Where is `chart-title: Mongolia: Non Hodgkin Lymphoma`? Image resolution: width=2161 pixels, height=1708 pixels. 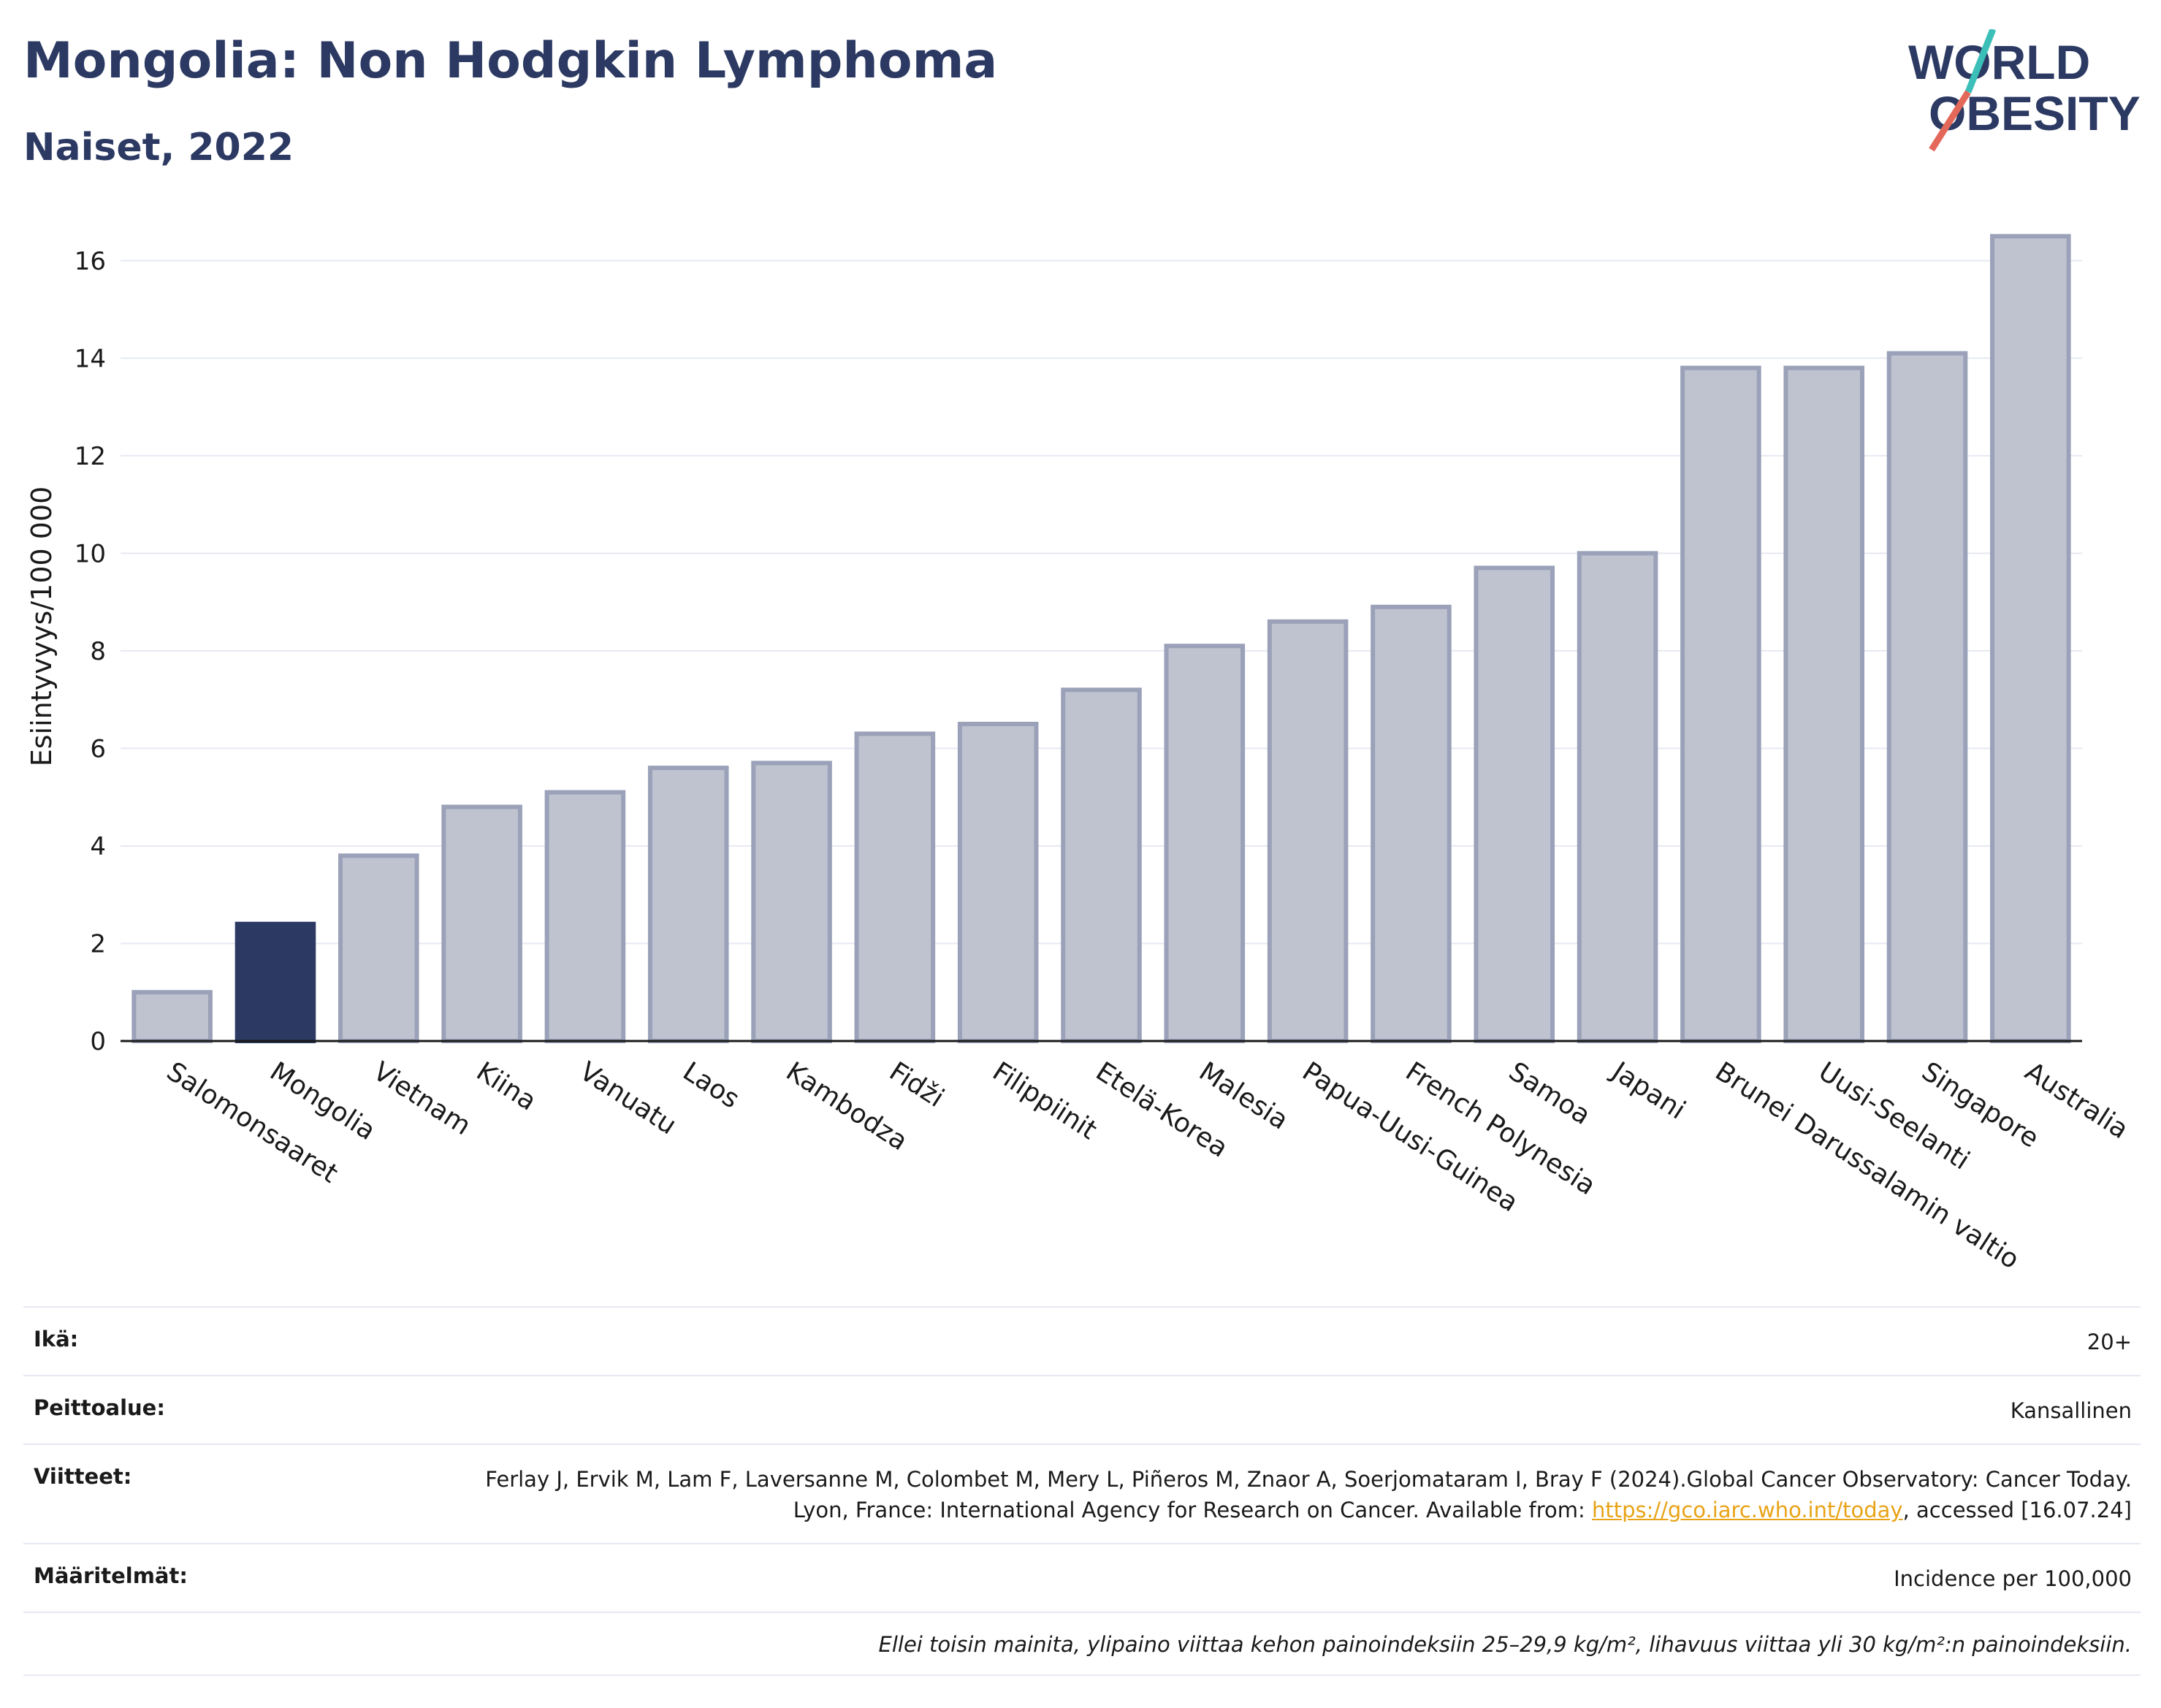 chart-title: Mongolia: Non Hodgkin Lymphoma is located at coordinates (511, 61).